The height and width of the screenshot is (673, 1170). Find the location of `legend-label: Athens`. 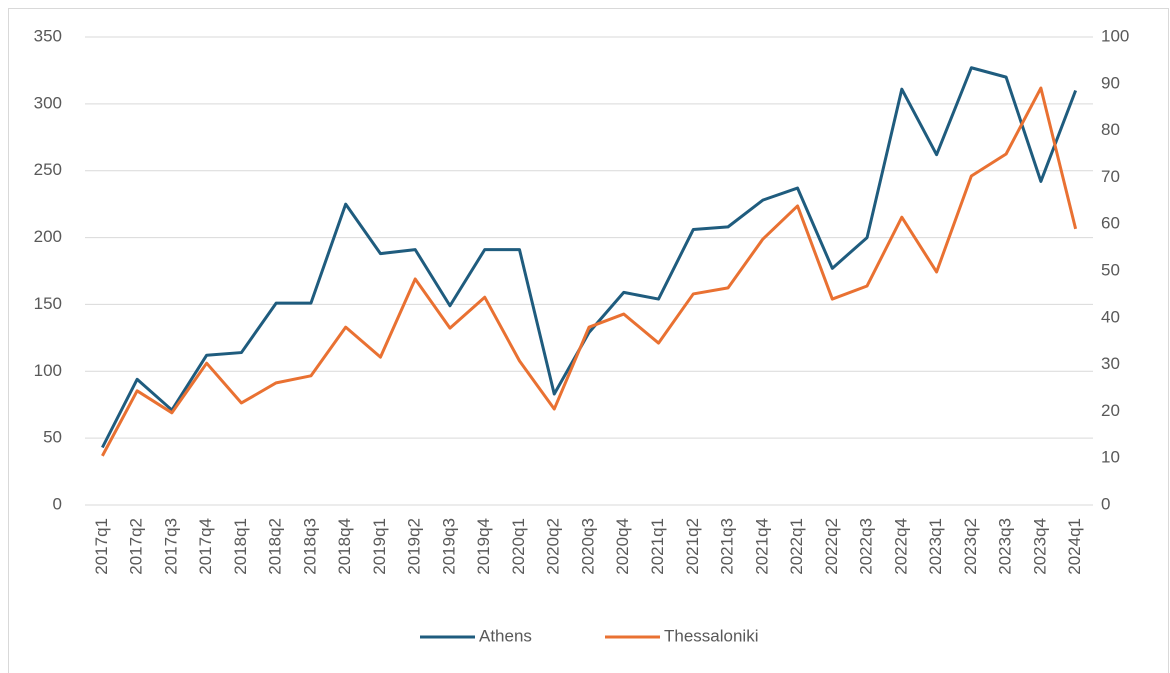

legend-label: Athens is located at coordinates (505, 635).